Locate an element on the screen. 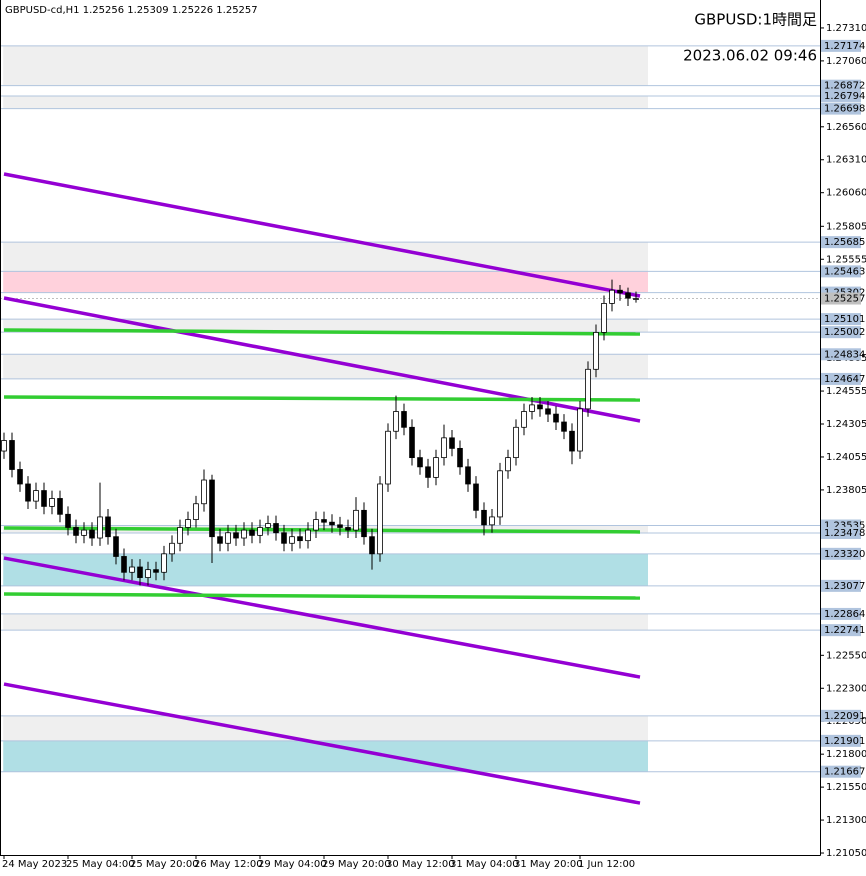 The height and width of the screenshot is (876, 866). time-label: 2023.06.02 09:46 is located at coordinates (750, 56).